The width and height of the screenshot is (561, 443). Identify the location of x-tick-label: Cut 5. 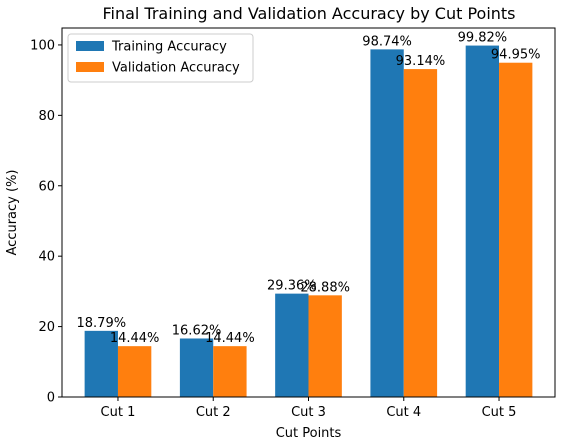
(499, 412).